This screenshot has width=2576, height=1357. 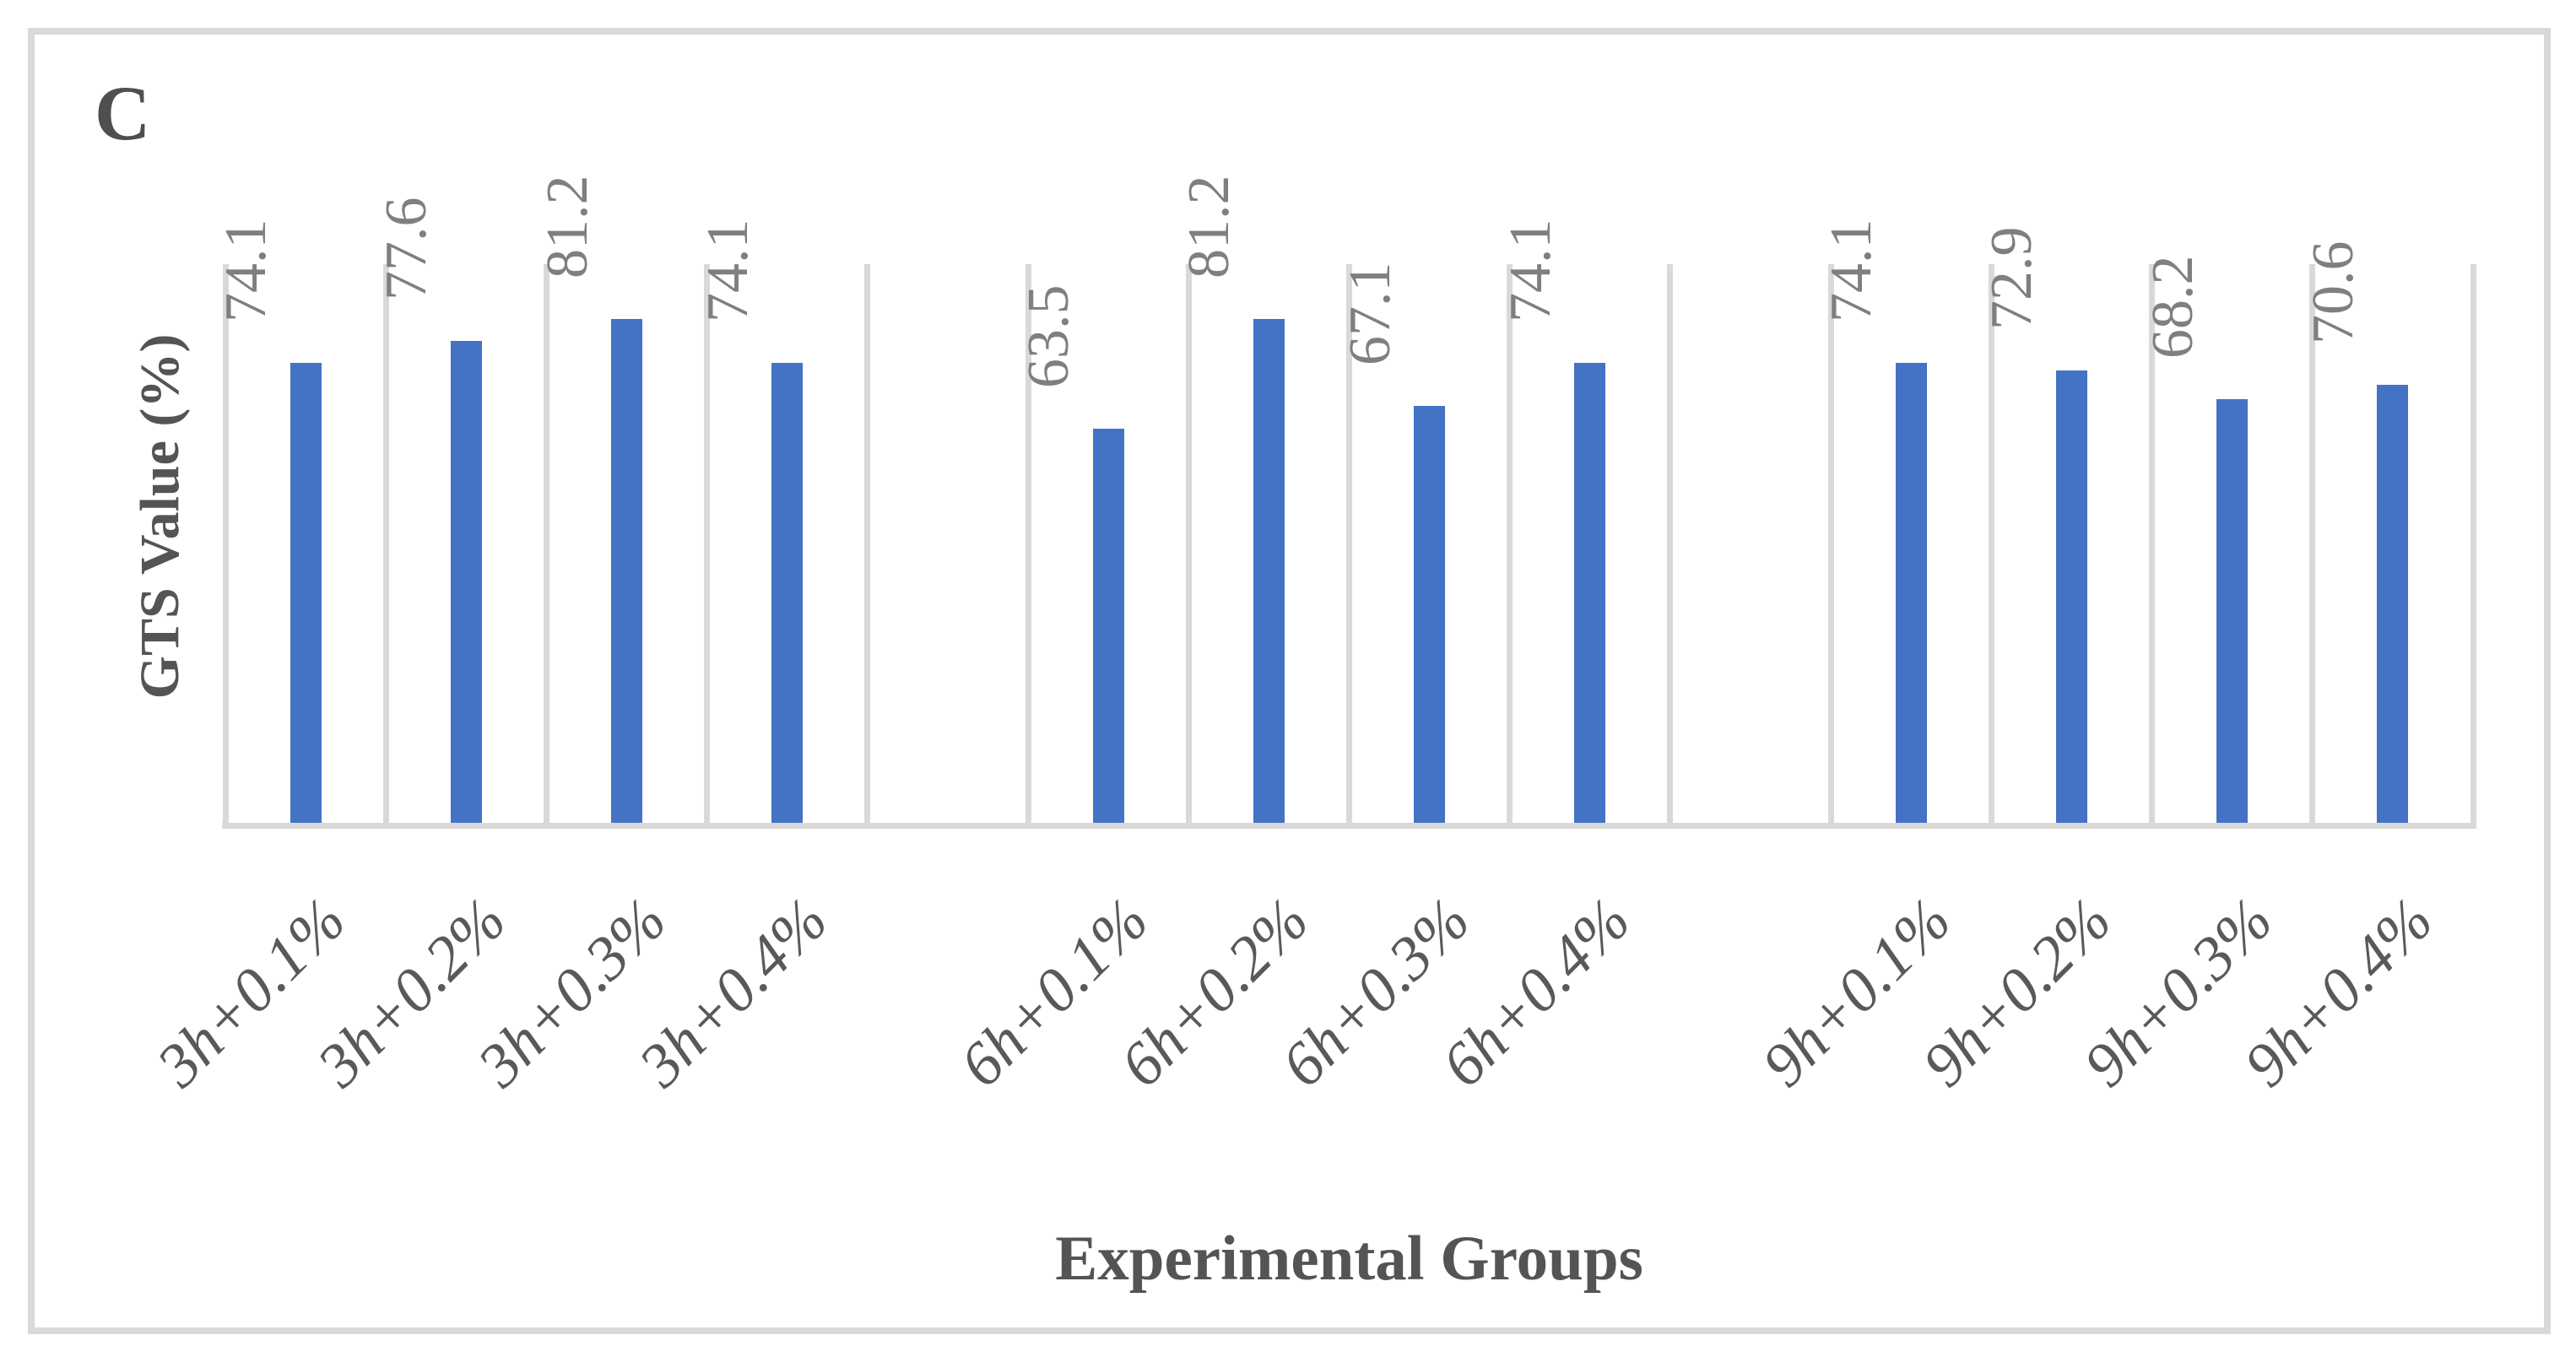 I want to click on value-label: 77.6, so click(x=407, y=249).